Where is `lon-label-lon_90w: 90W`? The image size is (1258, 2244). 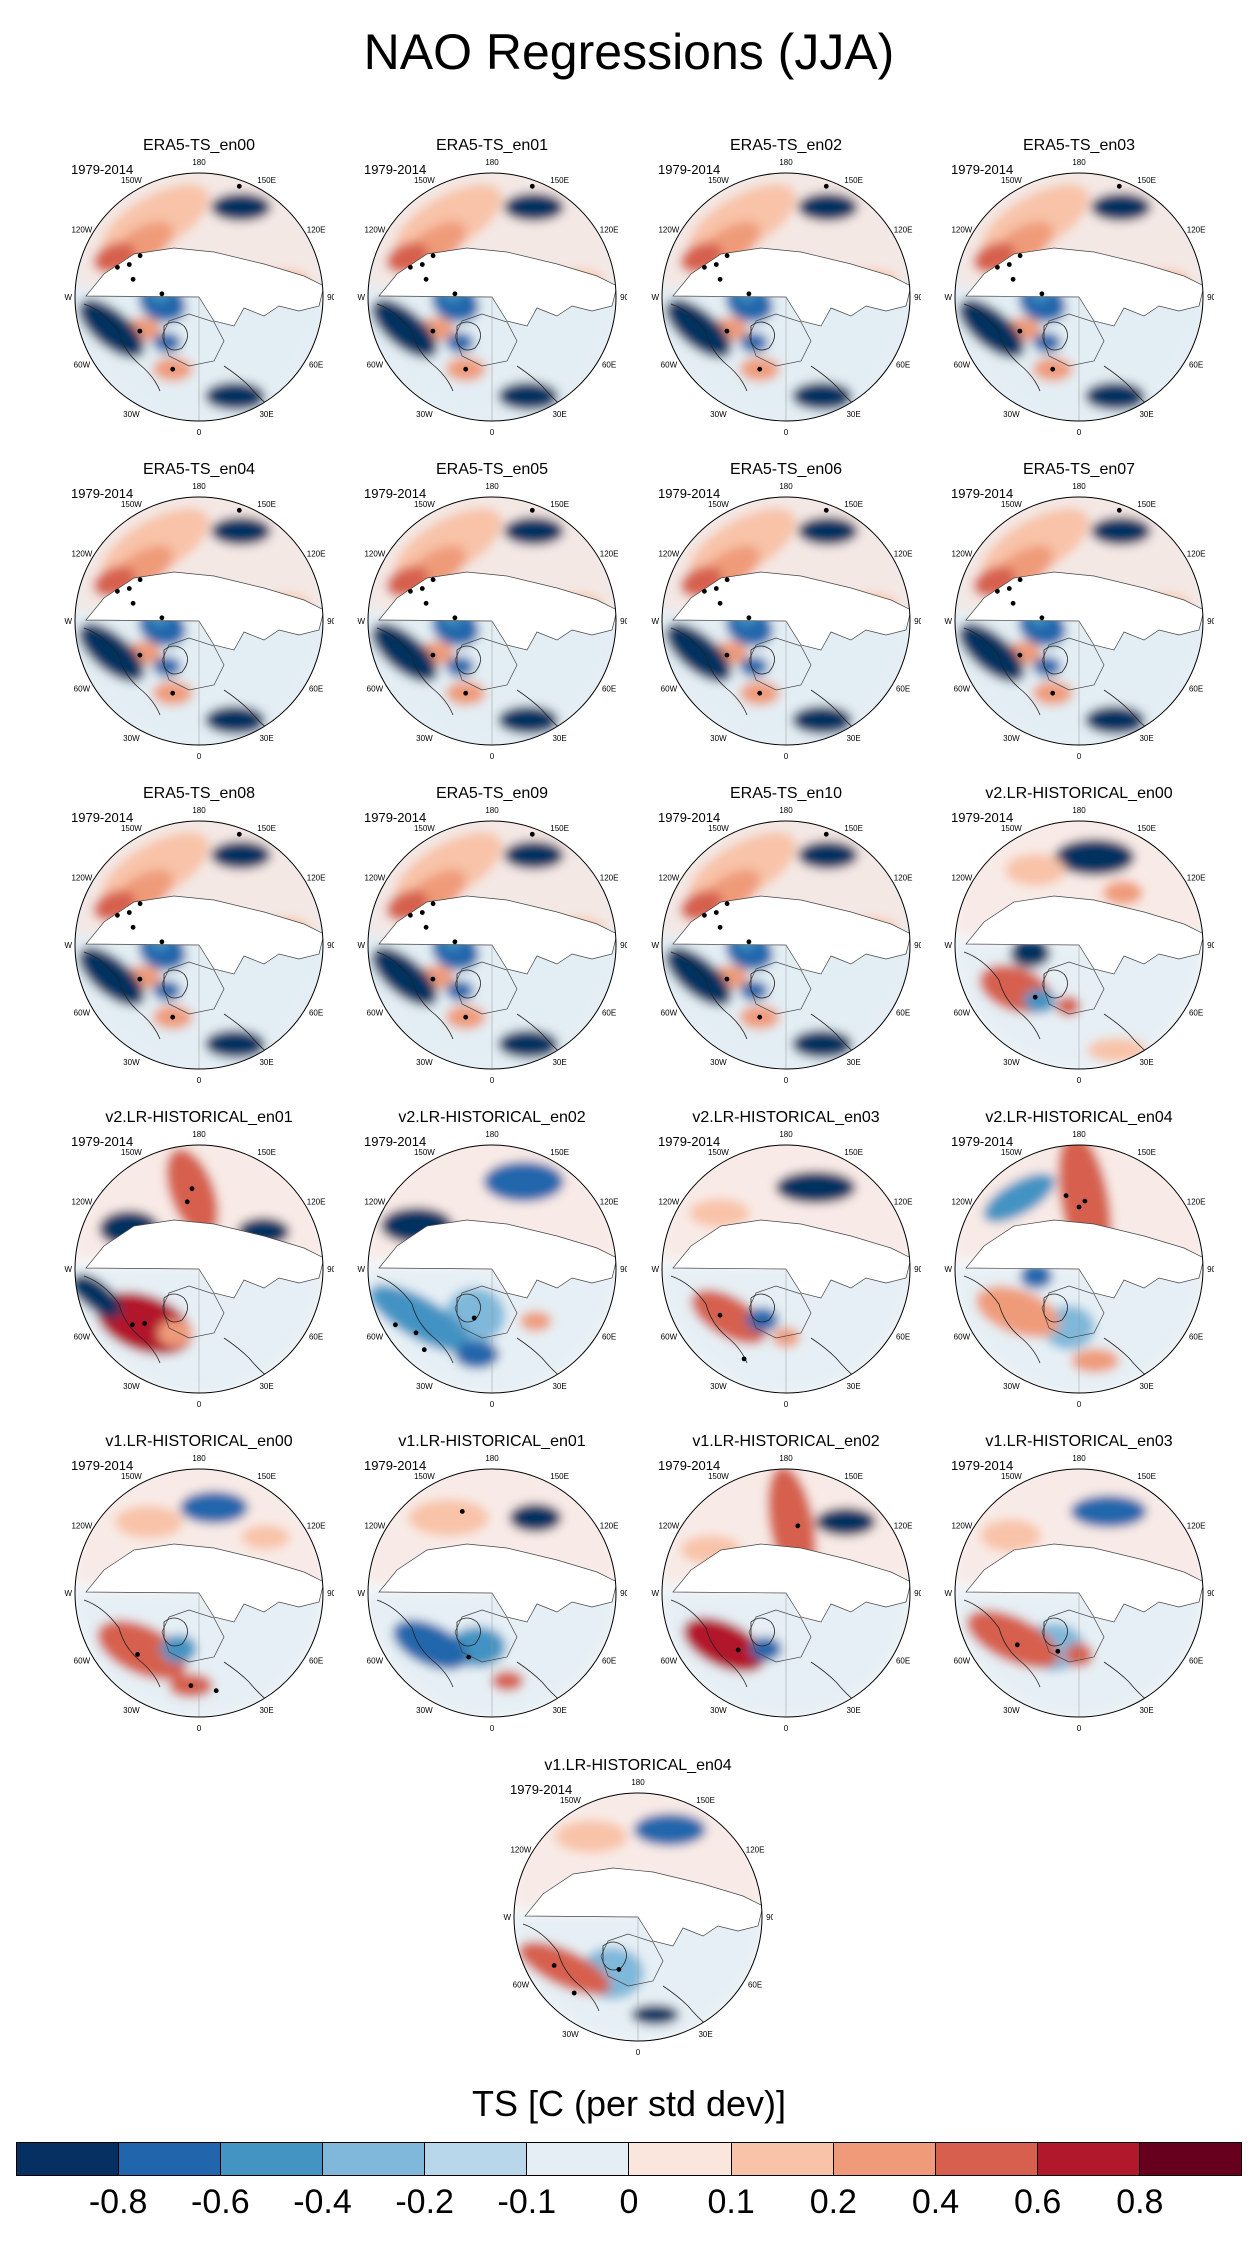
lon-label-lon_90w: 90W is located at coordinates (948, 1269).